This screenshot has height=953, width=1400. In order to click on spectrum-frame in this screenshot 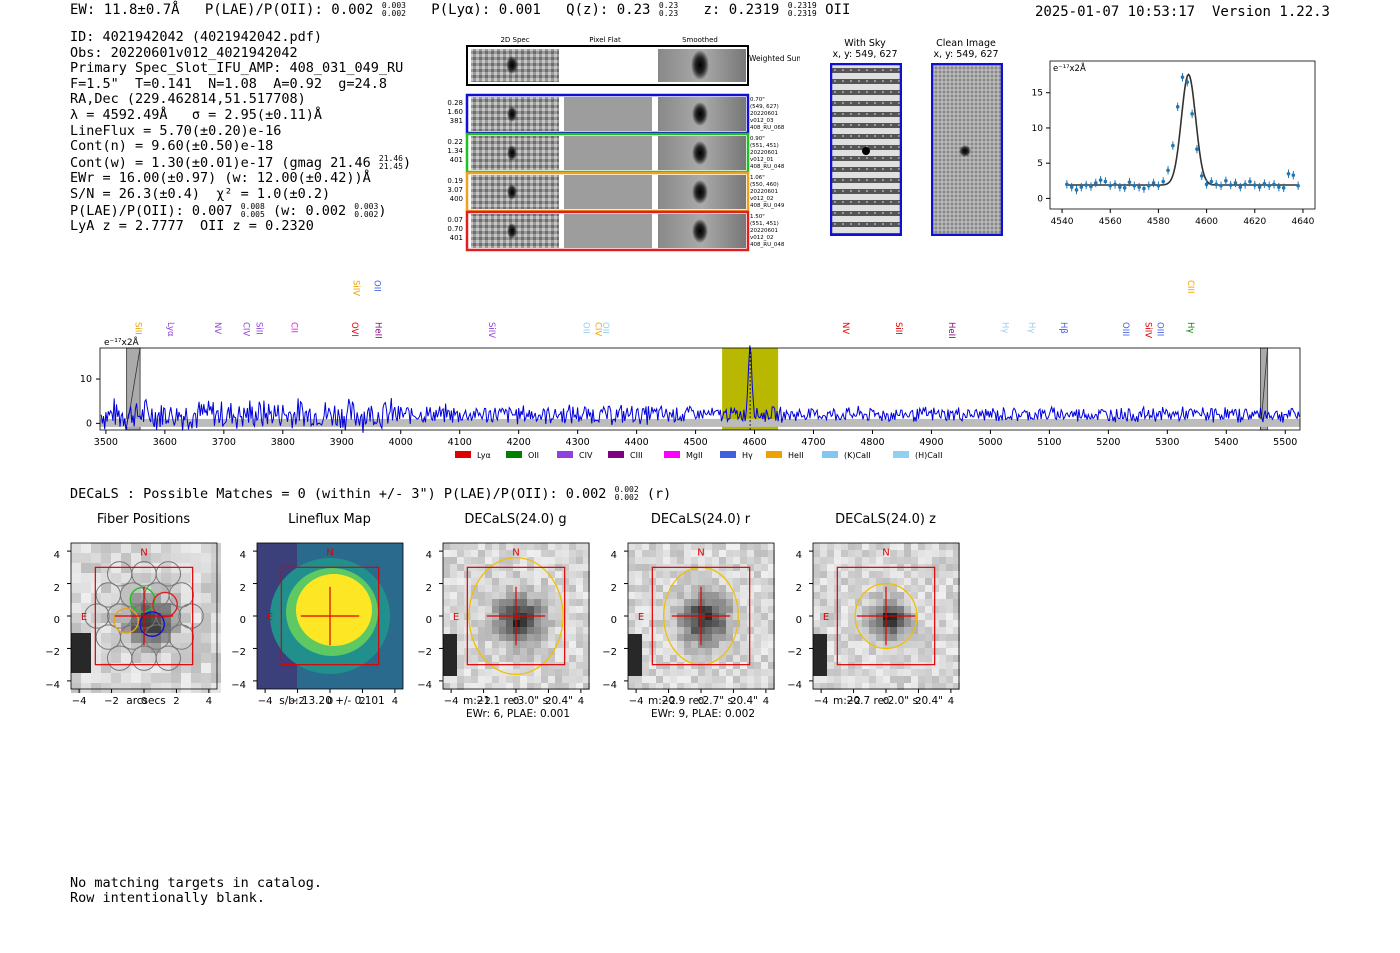, I will do `click(700, 389)`.